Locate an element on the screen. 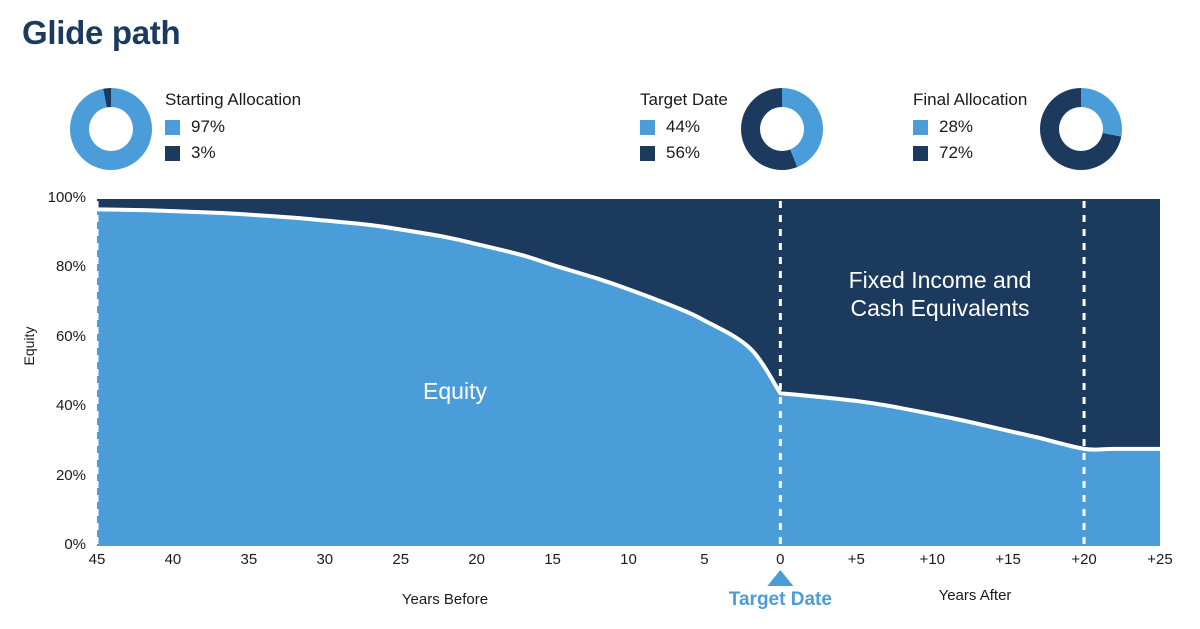  donut-group-starting-allocation: Starting Allocation 97% 3% is located at coordinates (185, 129).